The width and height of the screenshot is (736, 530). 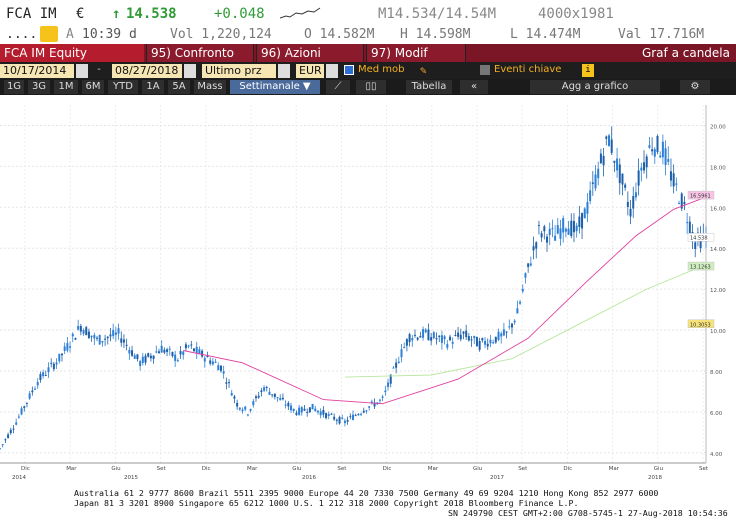 I want to click on traded-value: Val 17.716M, so click(x=661, y=34).